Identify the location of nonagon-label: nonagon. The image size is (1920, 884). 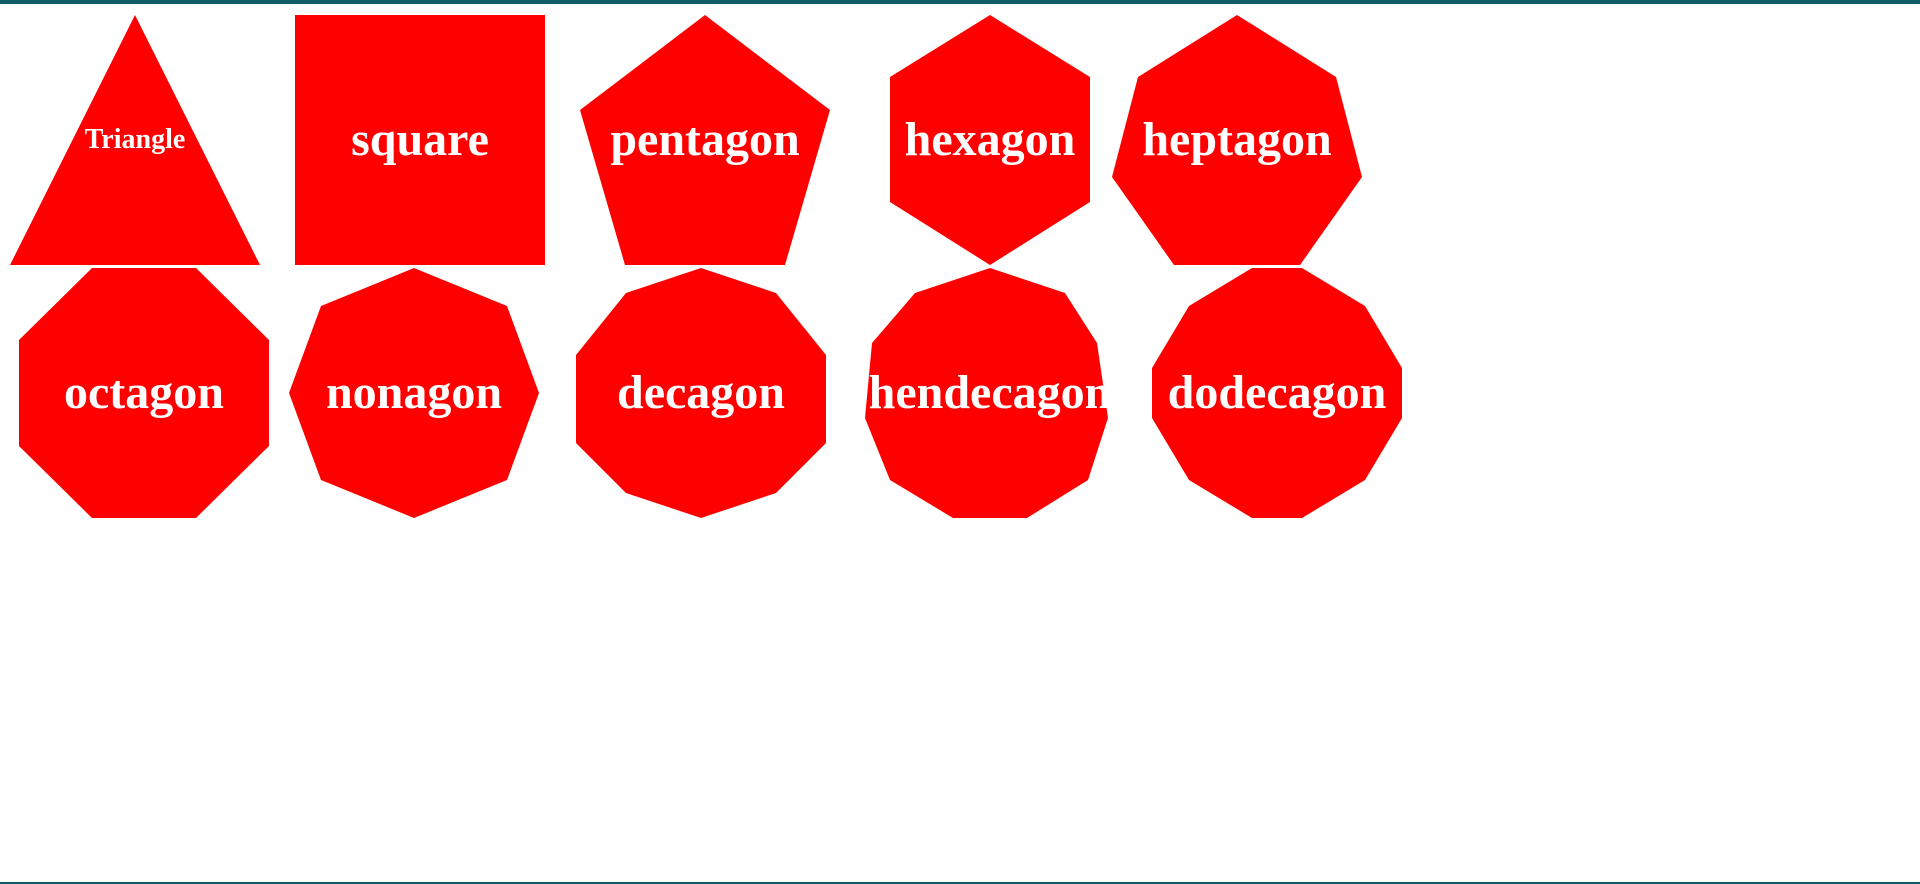
(414, 392).